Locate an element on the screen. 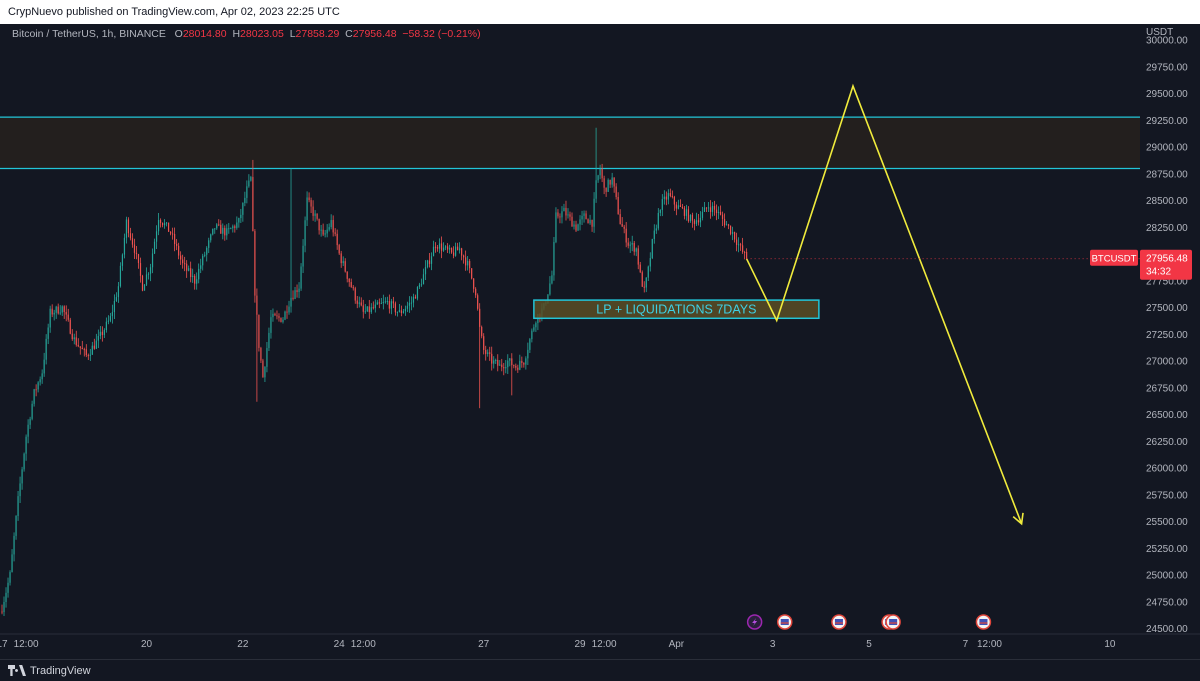  last-price-badge is located at coordinates (1166, 264).